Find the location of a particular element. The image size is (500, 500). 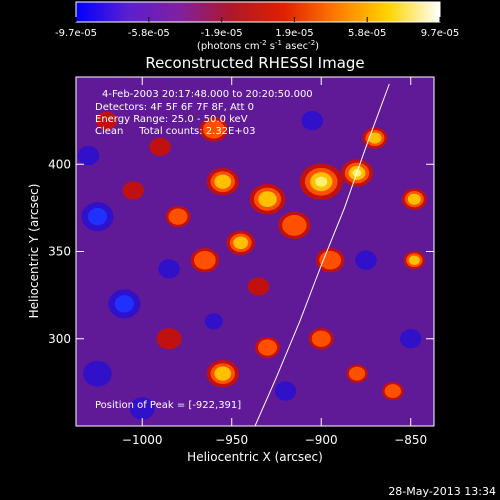

annotation-line: 4-Feb-2003 20:17:48.000 to 20:20:50.000 is located at coordinates (207, 94).